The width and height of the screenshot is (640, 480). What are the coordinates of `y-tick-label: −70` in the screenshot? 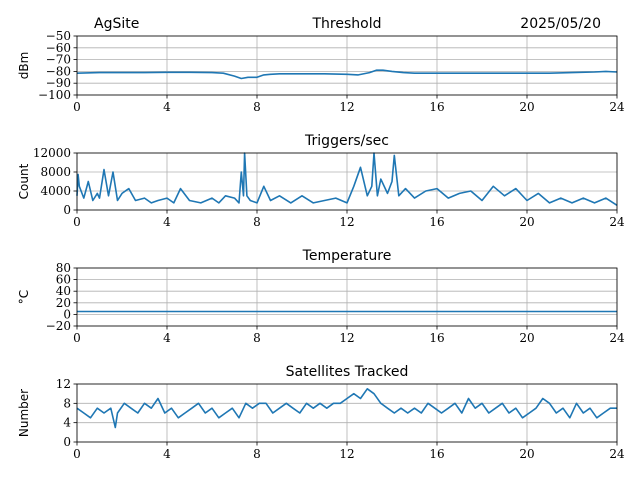 It's located at (58, 60).